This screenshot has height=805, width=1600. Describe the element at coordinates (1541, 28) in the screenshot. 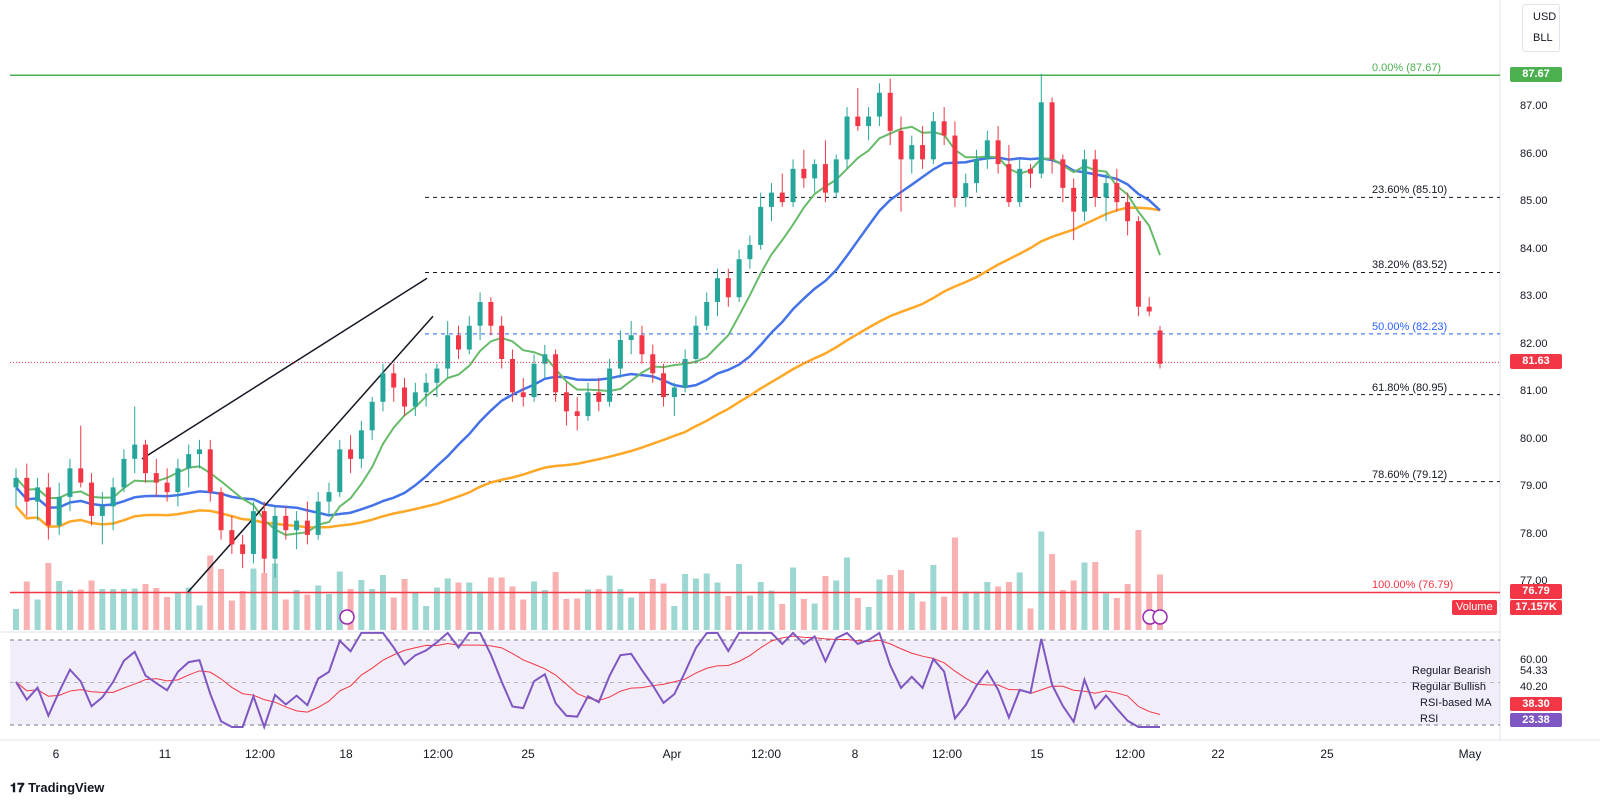

I see `unit-selector: USD BLL` at that location.